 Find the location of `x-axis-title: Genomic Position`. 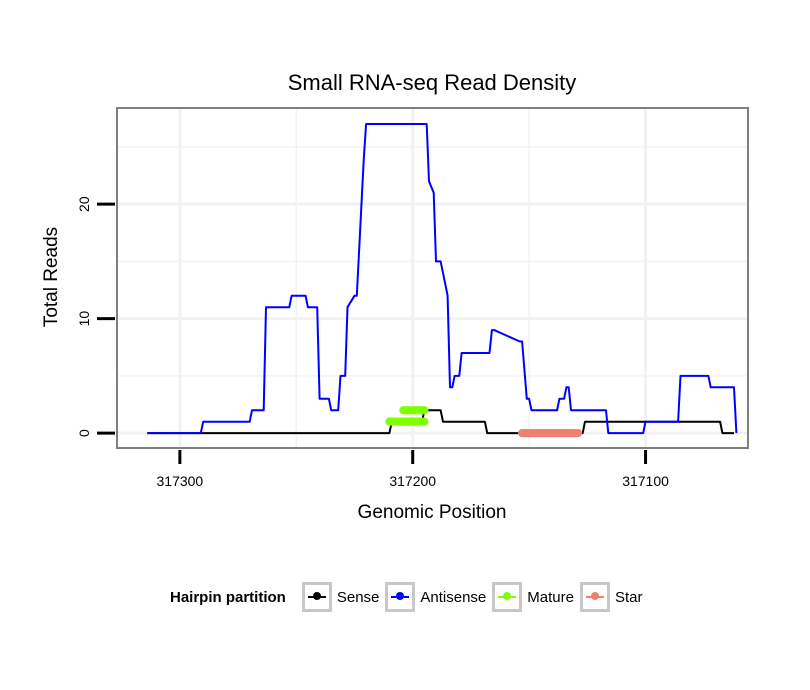

x-axis-title: Genomic Position is located at coordinates (432, 512).